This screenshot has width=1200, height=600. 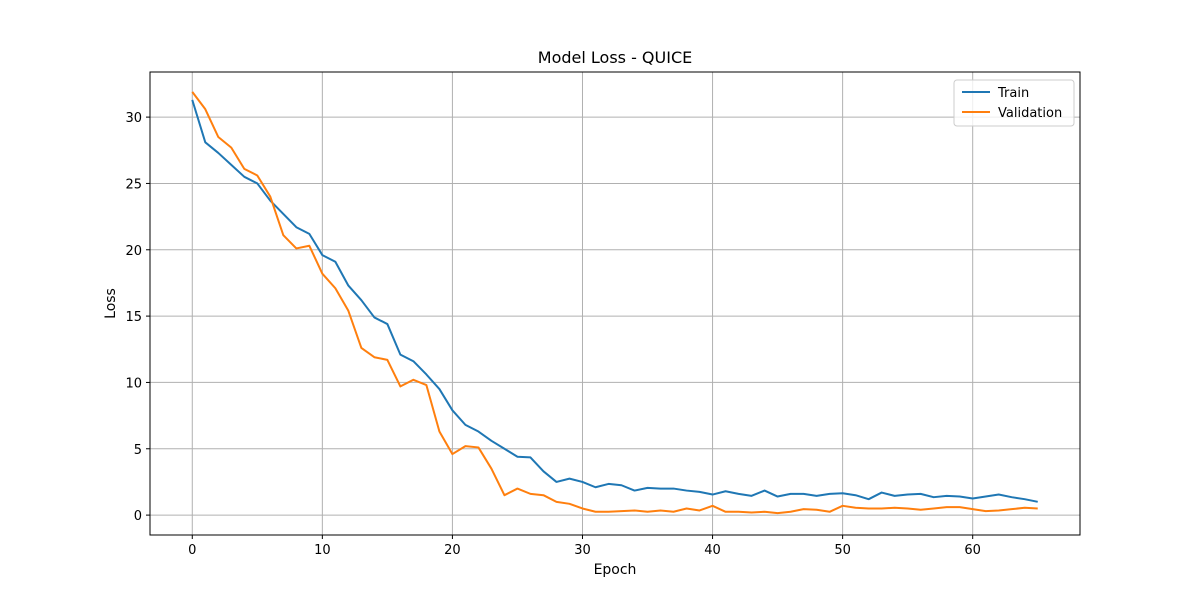 What do you see at coordinates (138, 450) in the screenshot?
I see `y-tick-label: 5` at bounding box center [138, 450].